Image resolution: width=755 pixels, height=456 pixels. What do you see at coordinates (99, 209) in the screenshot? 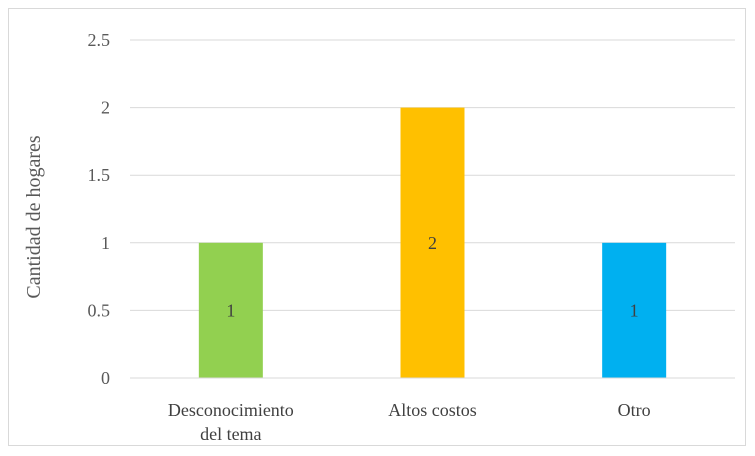
I see `y-axis-ticks: 0 0.5 1 1.5 2 2.5` at bounding box center [99, 209].